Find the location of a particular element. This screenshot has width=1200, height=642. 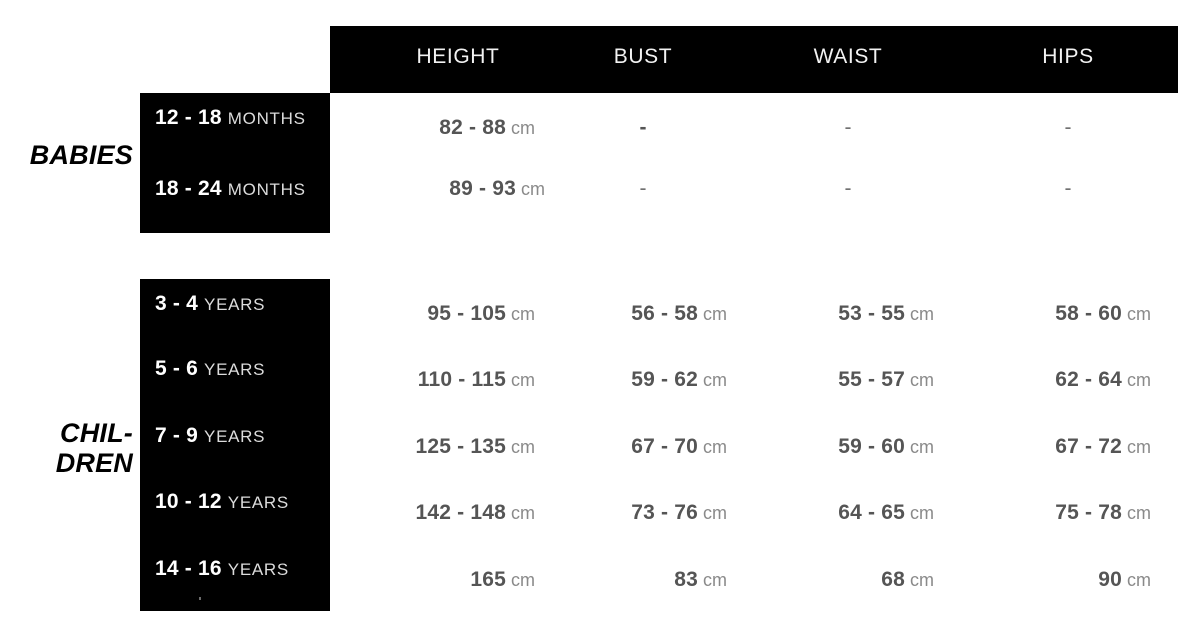

value-number: 83 is located at coordinates (686, 579).